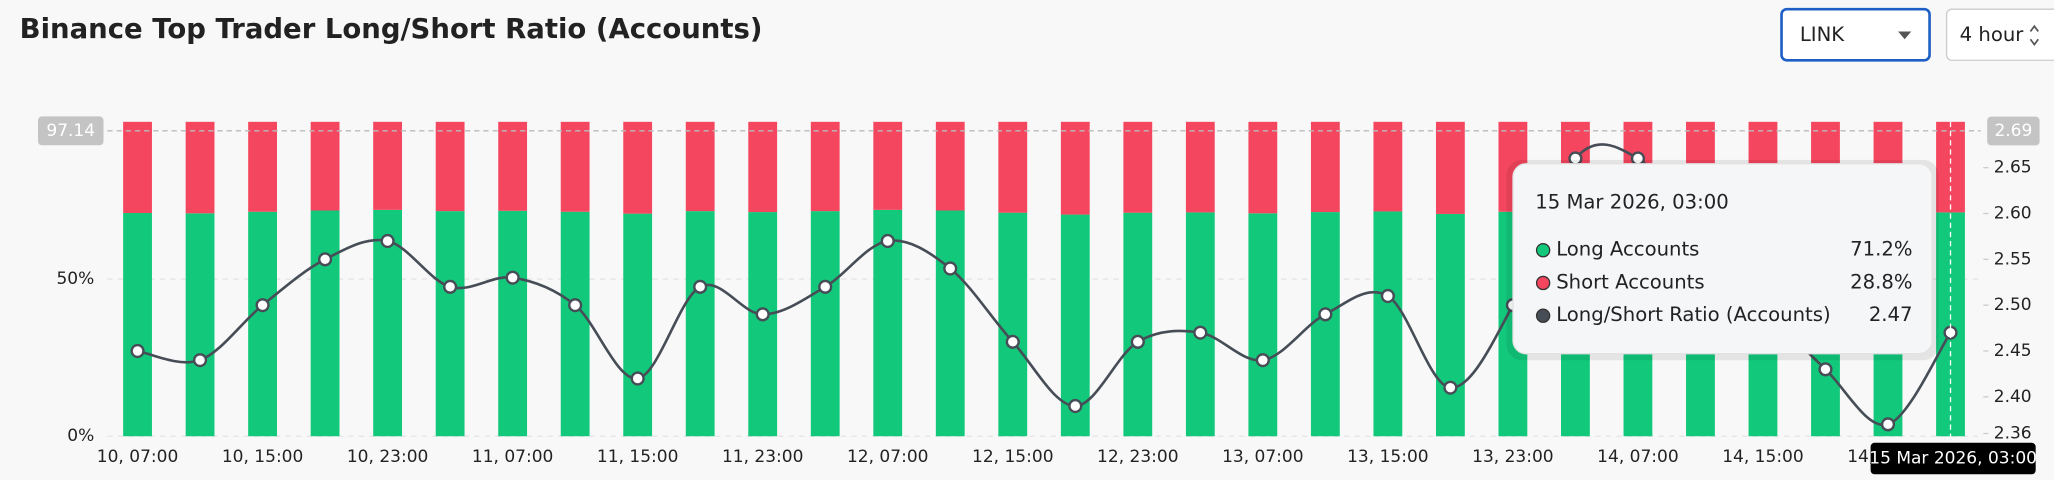 The image size is (2054, 480). What do you see at coordinates (2013, 168) in the screenshot?
I see `y2-tick-label: 2.65` at bounding box center [2013, 168].